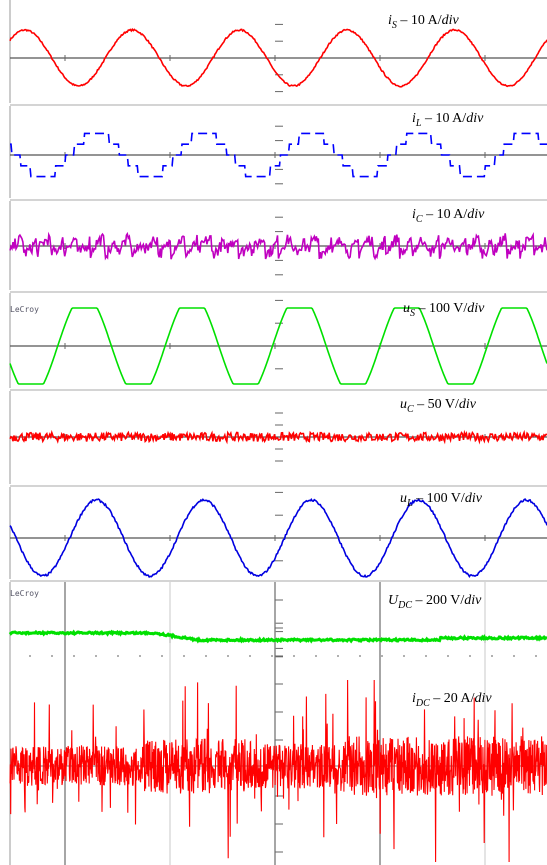 The width and height of the screenshot is (547, 865). What do you see at coordinates (438, 406) in the screenshot?
I see `trace-label-uC: uC – 50 V/div` at bounding box center [438, 406].